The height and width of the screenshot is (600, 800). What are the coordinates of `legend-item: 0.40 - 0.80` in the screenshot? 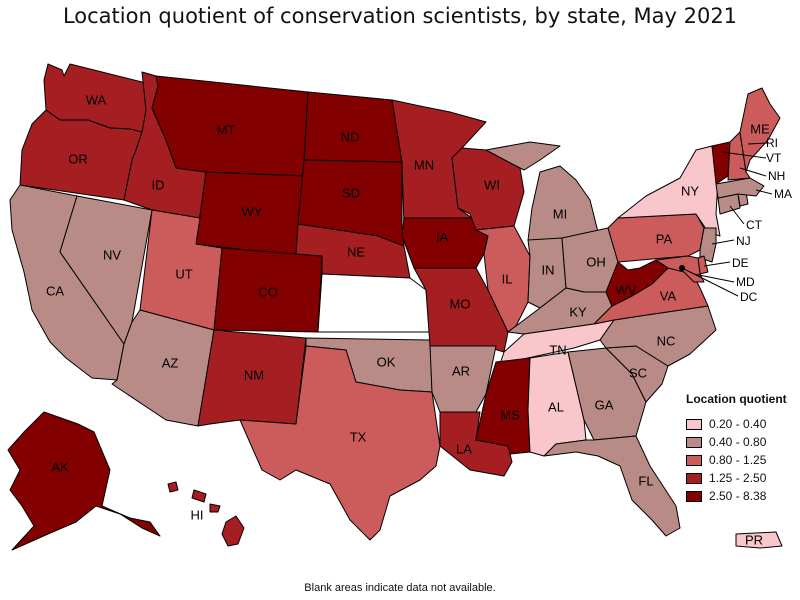 It's located at (741, 442).